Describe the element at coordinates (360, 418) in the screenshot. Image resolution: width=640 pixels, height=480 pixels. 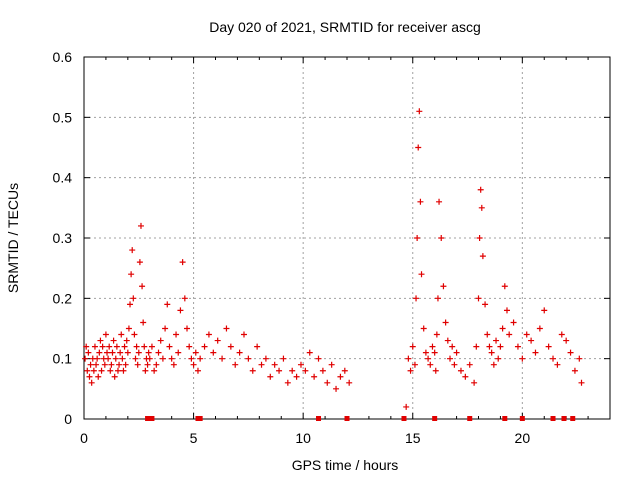
I see `gap-markers` at that location.